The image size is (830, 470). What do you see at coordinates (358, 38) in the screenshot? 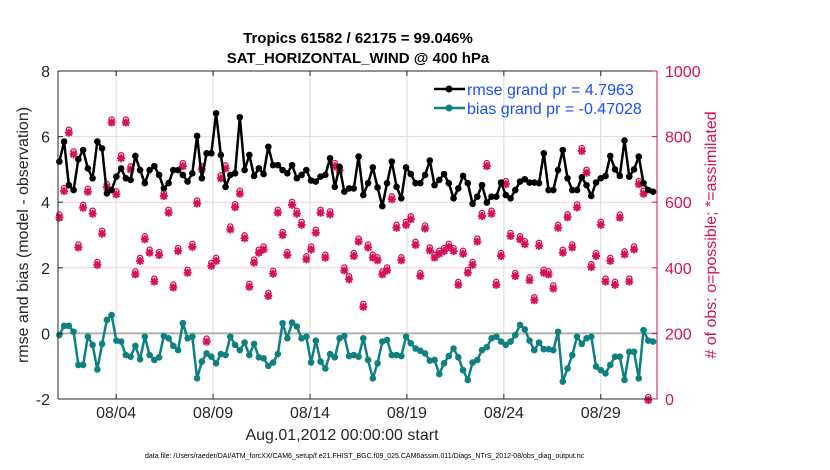
I see `chart-title: Tropics 61582 / 62175 = 99.046%` at bounding box center [358, 38].